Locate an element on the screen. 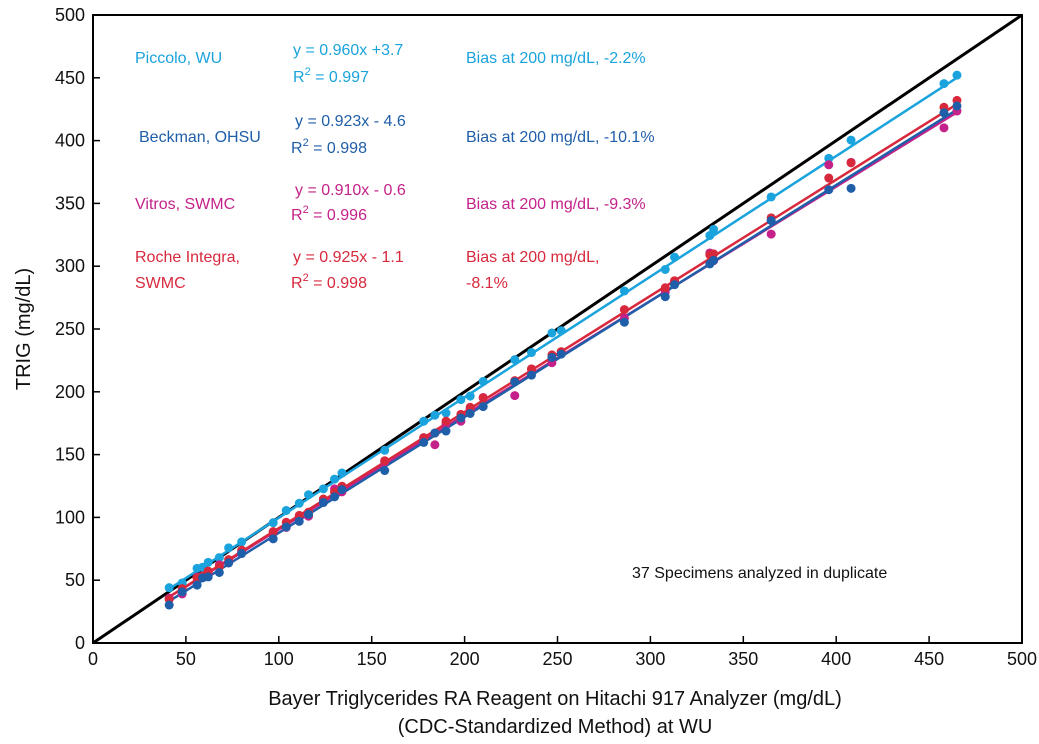  bias-piccolo: Bias at 200 mg/dL, -2.2% is located at coordinates (556, 58).